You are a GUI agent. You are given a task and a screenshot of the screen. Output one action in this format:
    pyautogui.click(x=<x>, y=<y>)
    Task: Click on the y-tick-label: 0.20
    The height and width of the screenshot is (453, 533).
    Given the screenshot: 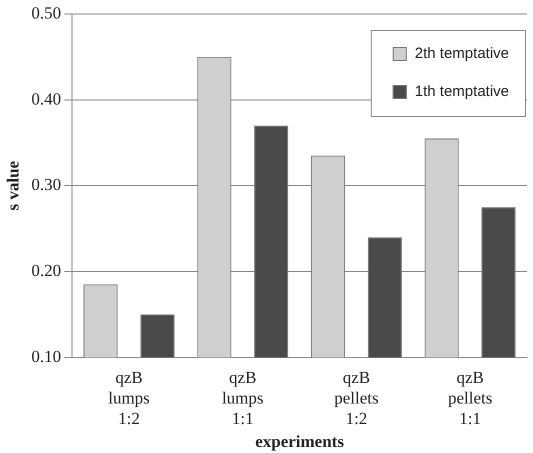 What is the action you would take?
    pyautogui.click(x=46, y=270)
    